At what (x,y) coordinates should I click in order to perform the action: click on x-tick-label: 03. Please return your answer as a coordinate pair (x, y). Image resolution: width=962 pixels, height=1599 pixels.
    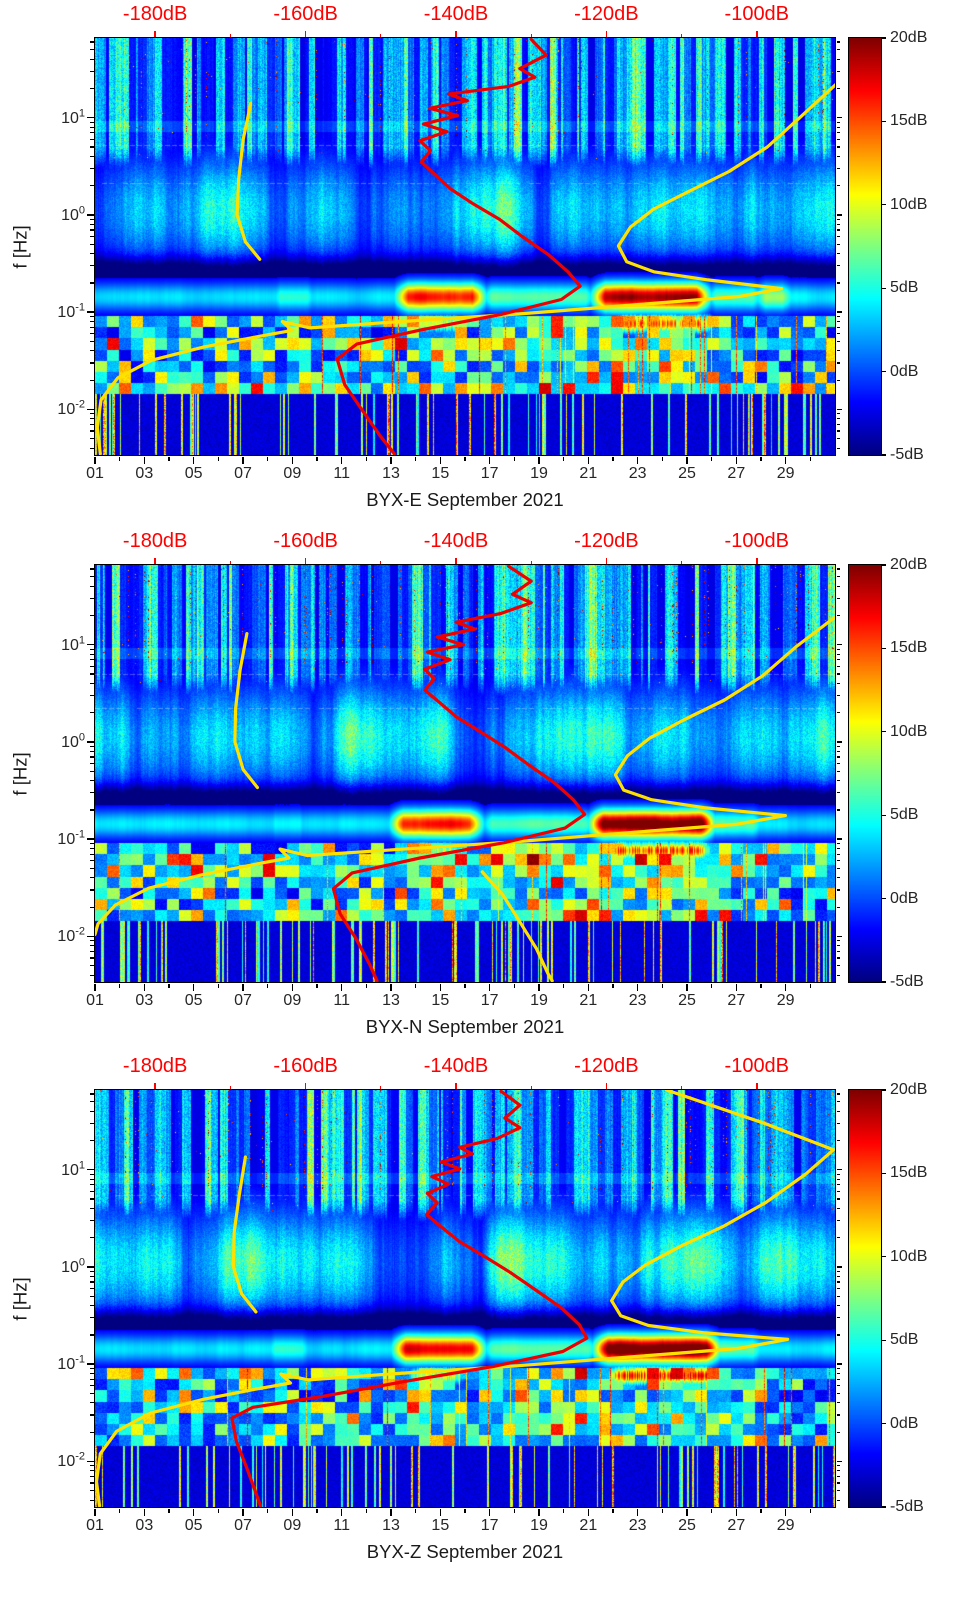
    Looking at the image, I should click on (144, 473).